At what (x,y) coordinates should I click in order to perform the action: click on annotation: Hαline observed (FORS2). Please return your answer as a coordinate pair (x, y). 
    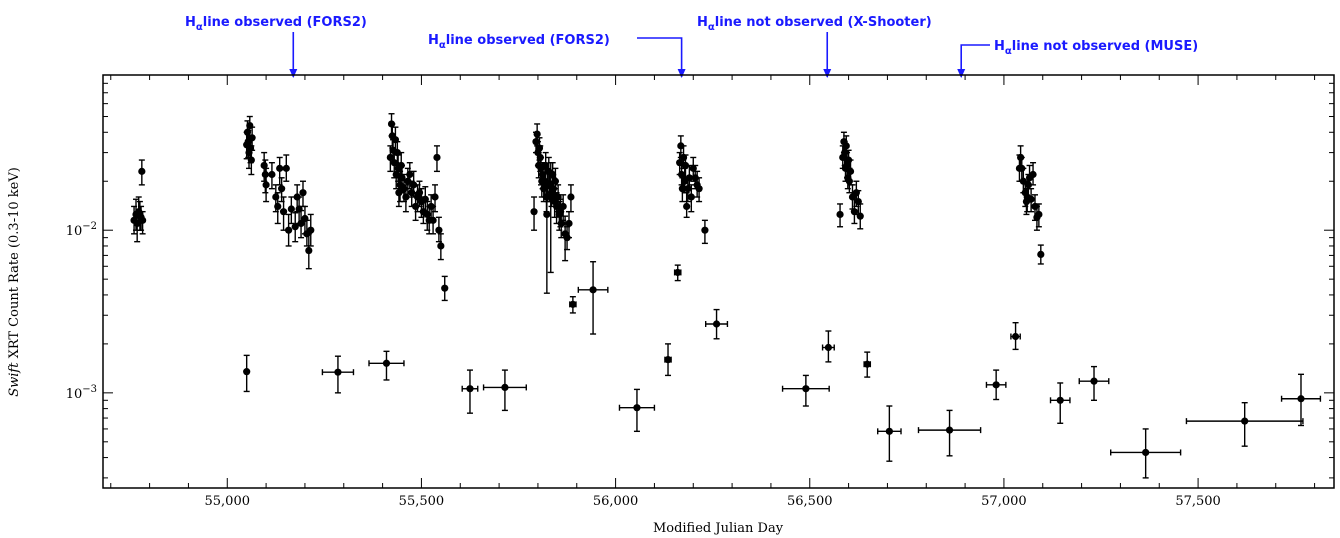
    Looking at the image, I should click on (557, 55).